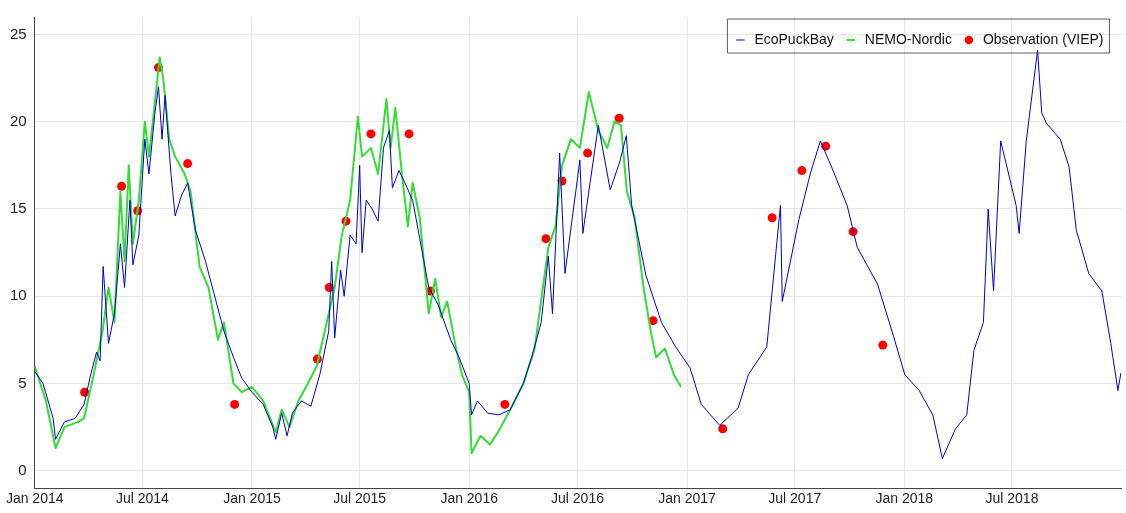 The height and width of the screenshot is (513, 1126). What do you see at coordinates (904, 498) in the screenshot?
I see `x-tick-label: Jan 2018` at bounding box center [904, 498].